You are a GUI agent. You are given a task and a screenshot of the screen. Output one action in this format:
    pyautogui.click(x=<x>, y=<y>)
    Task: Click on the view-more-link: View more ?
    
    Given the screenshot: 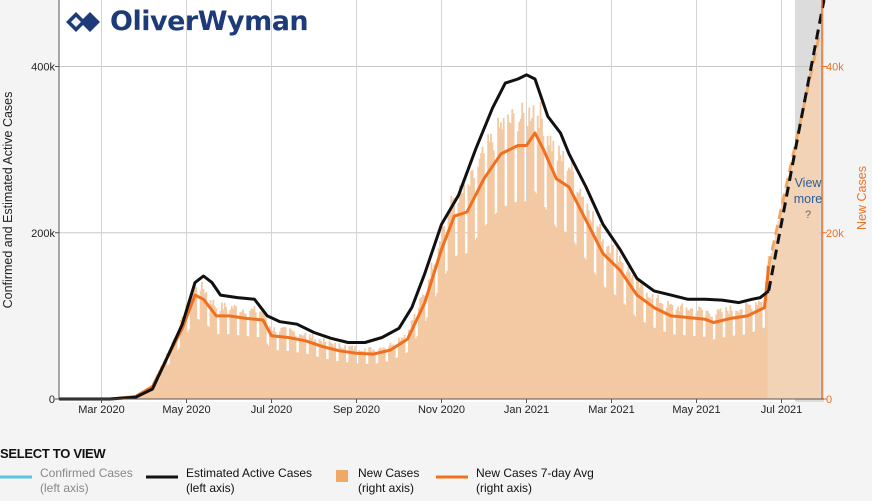 What is the action you would take?
    pyautogui.click(x=808, y=199)
    